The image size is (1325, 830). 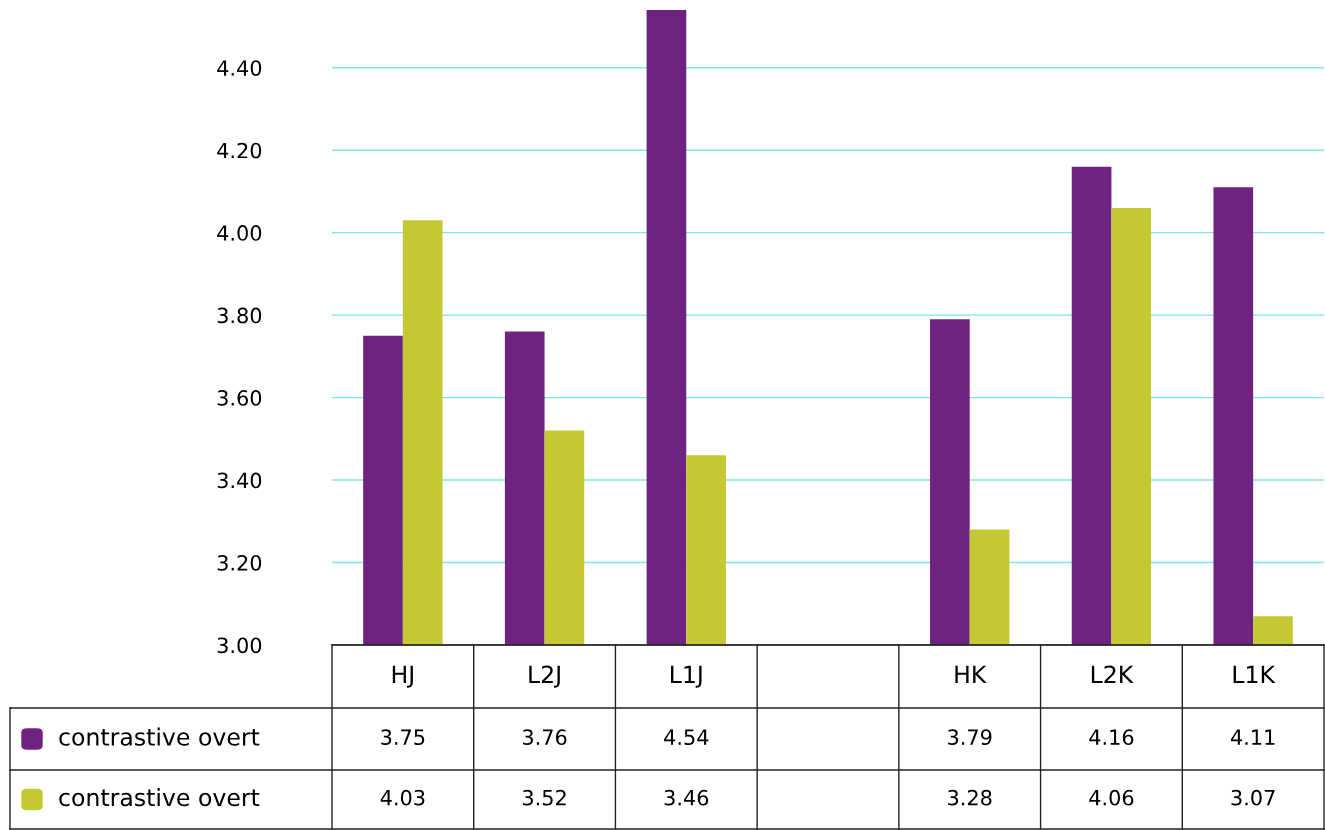 I want to click on data-label: 4.16, so click(x=1111, y=737).